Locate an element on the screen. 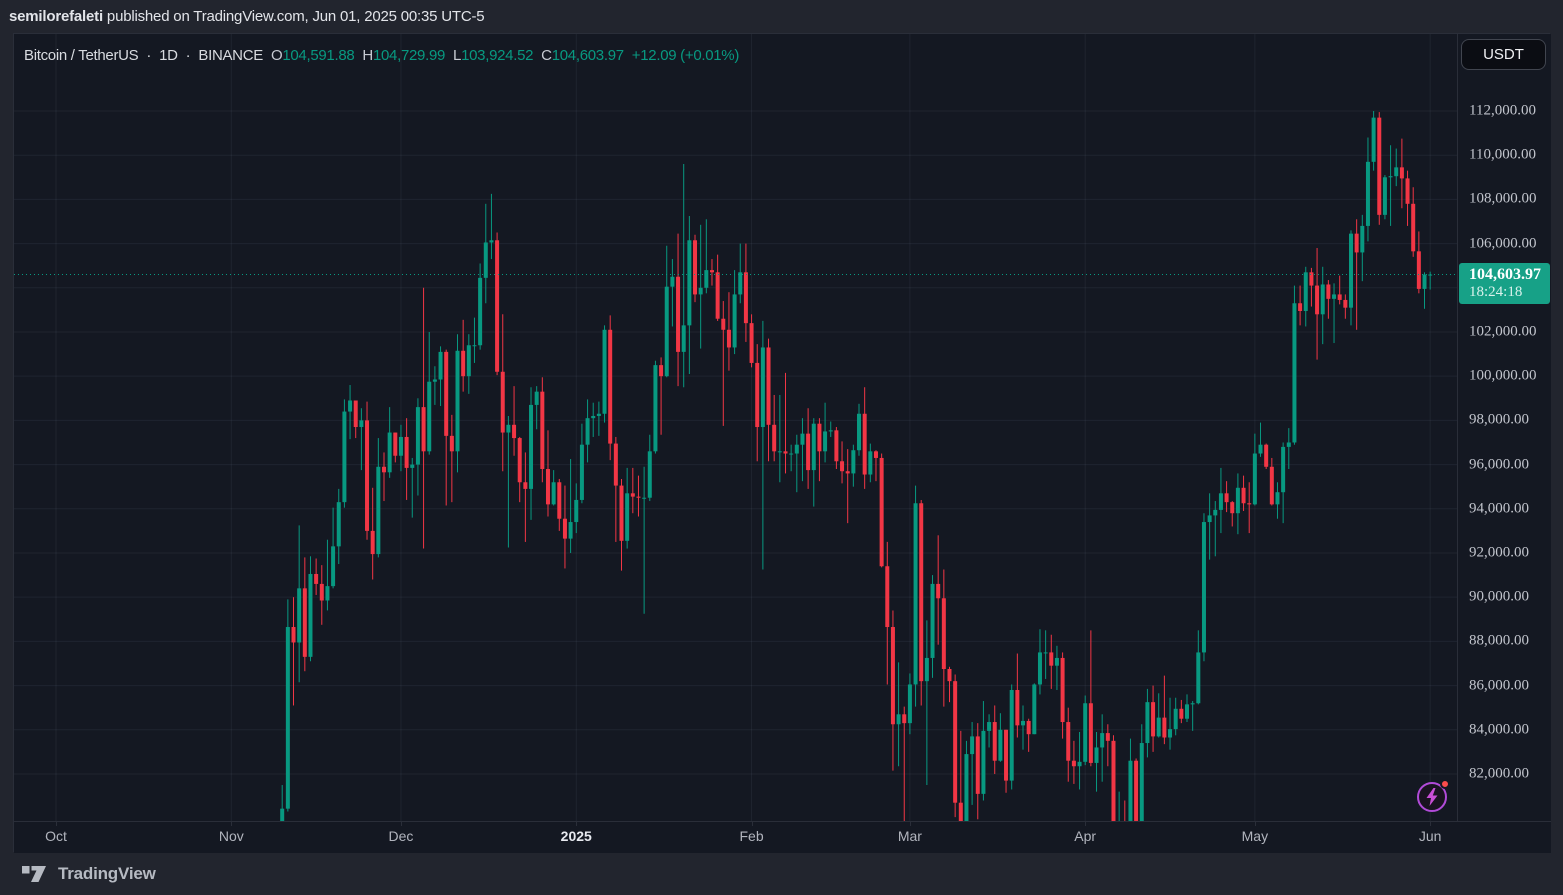 Image resolution: width=1563 pixels, height=895 pixels. time-tick-label: Apr is located at coordinates (1085, 836).